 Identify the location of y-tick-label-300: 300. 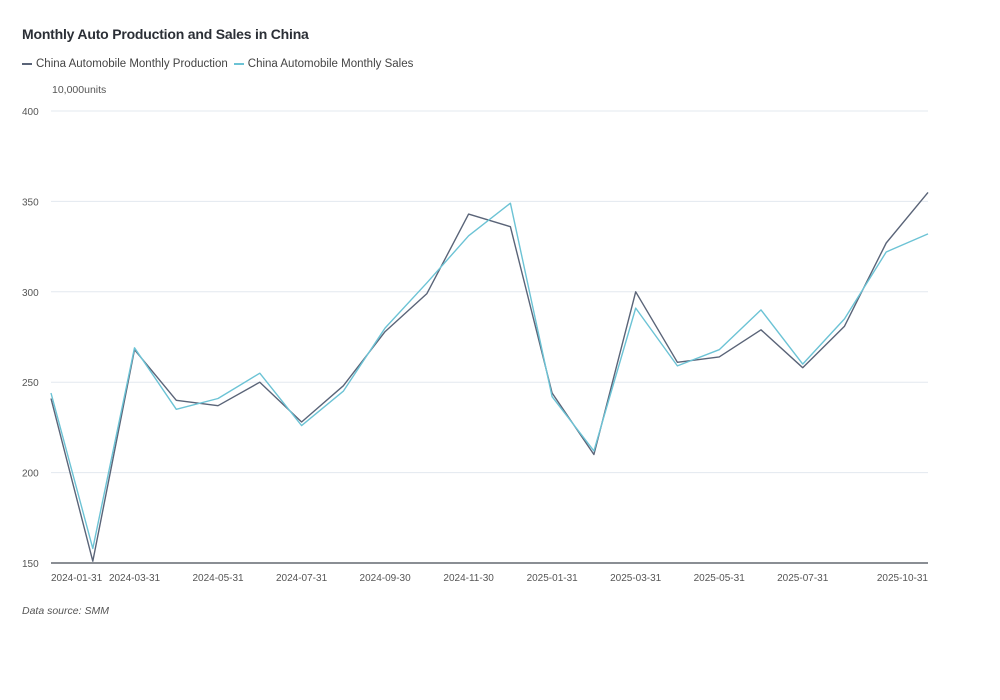
(30, 293).